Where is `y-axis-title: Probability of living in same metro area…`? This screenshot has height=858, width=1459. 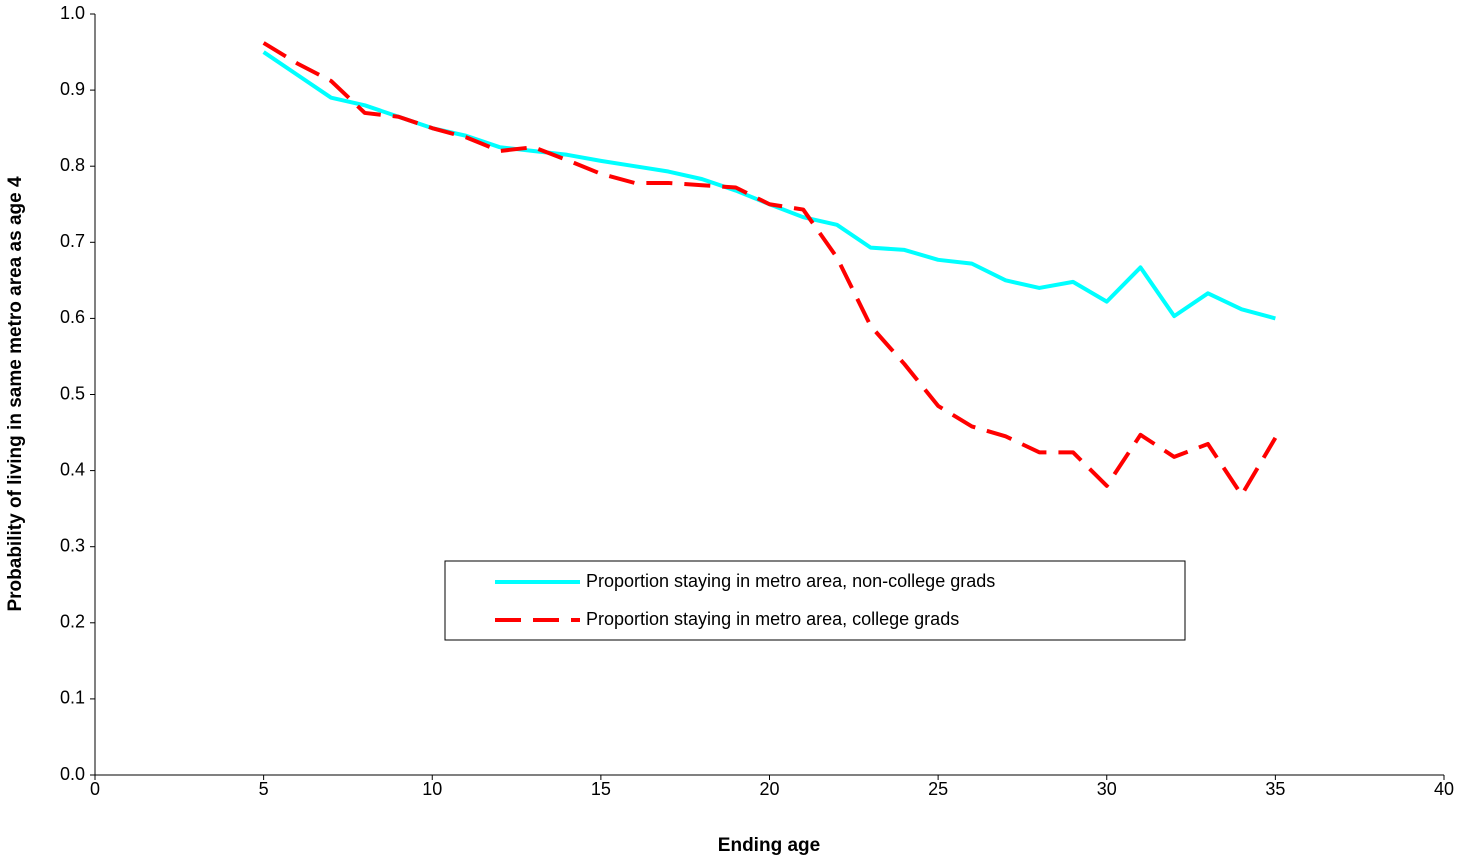 y-axis-title: Probability of living in same metro area… is located at coordinates (15, 393).